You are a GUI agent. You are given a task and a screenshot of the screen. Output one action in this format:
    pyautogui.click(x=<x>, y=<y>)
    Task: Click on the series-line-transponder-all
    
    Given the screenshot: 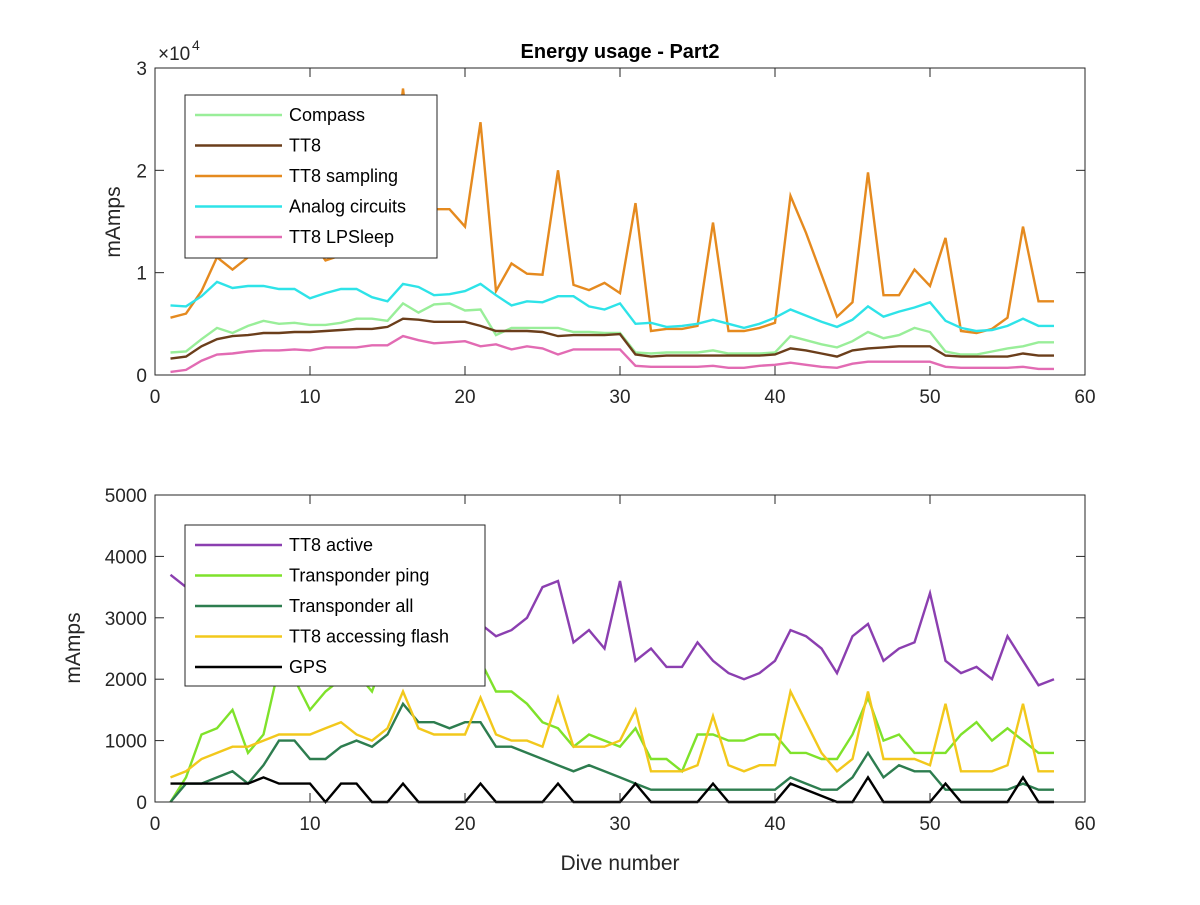 What is the action you would take?
    pyautogui.click(x=611, y=752)
    